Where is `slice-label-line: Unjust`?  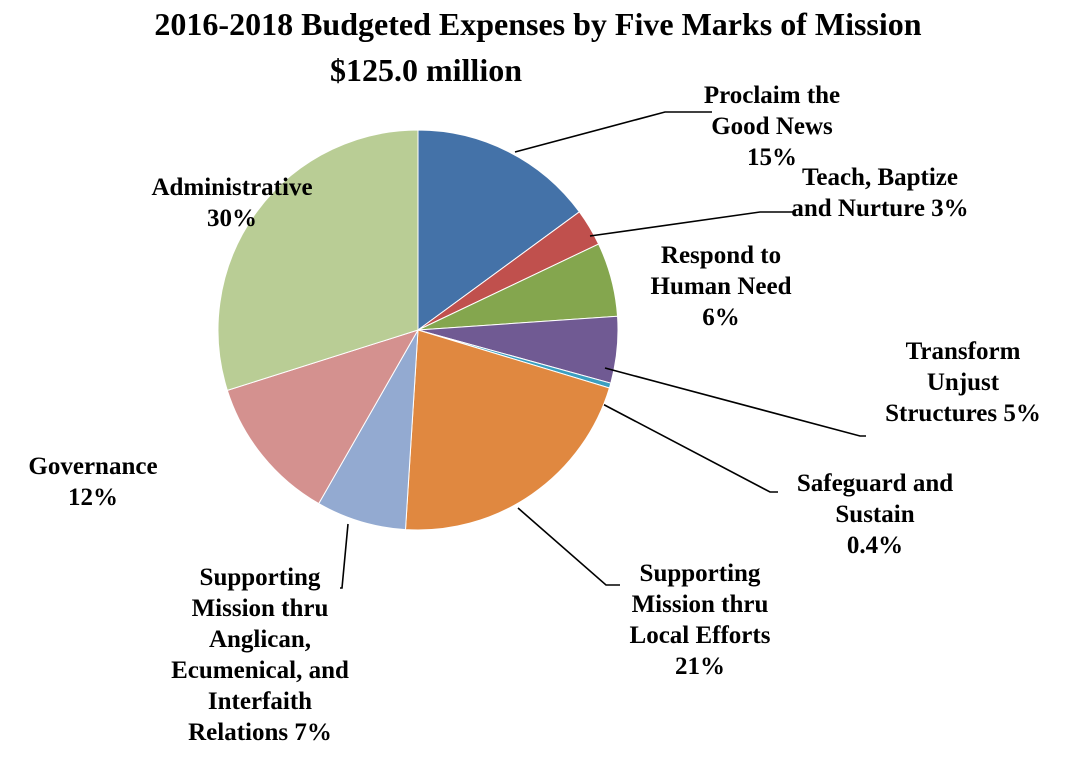
slice-label-line: Unjust is located at coordinates (963, 382).